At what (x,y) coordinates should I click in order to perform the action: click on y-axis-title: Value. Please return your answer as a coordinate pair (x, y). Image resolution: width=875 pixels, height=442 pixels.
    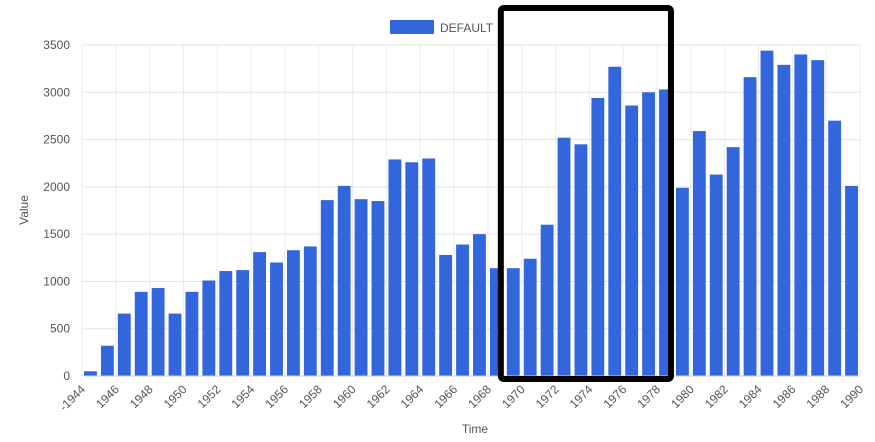
    Looking at the image, I should click on (24, 210).